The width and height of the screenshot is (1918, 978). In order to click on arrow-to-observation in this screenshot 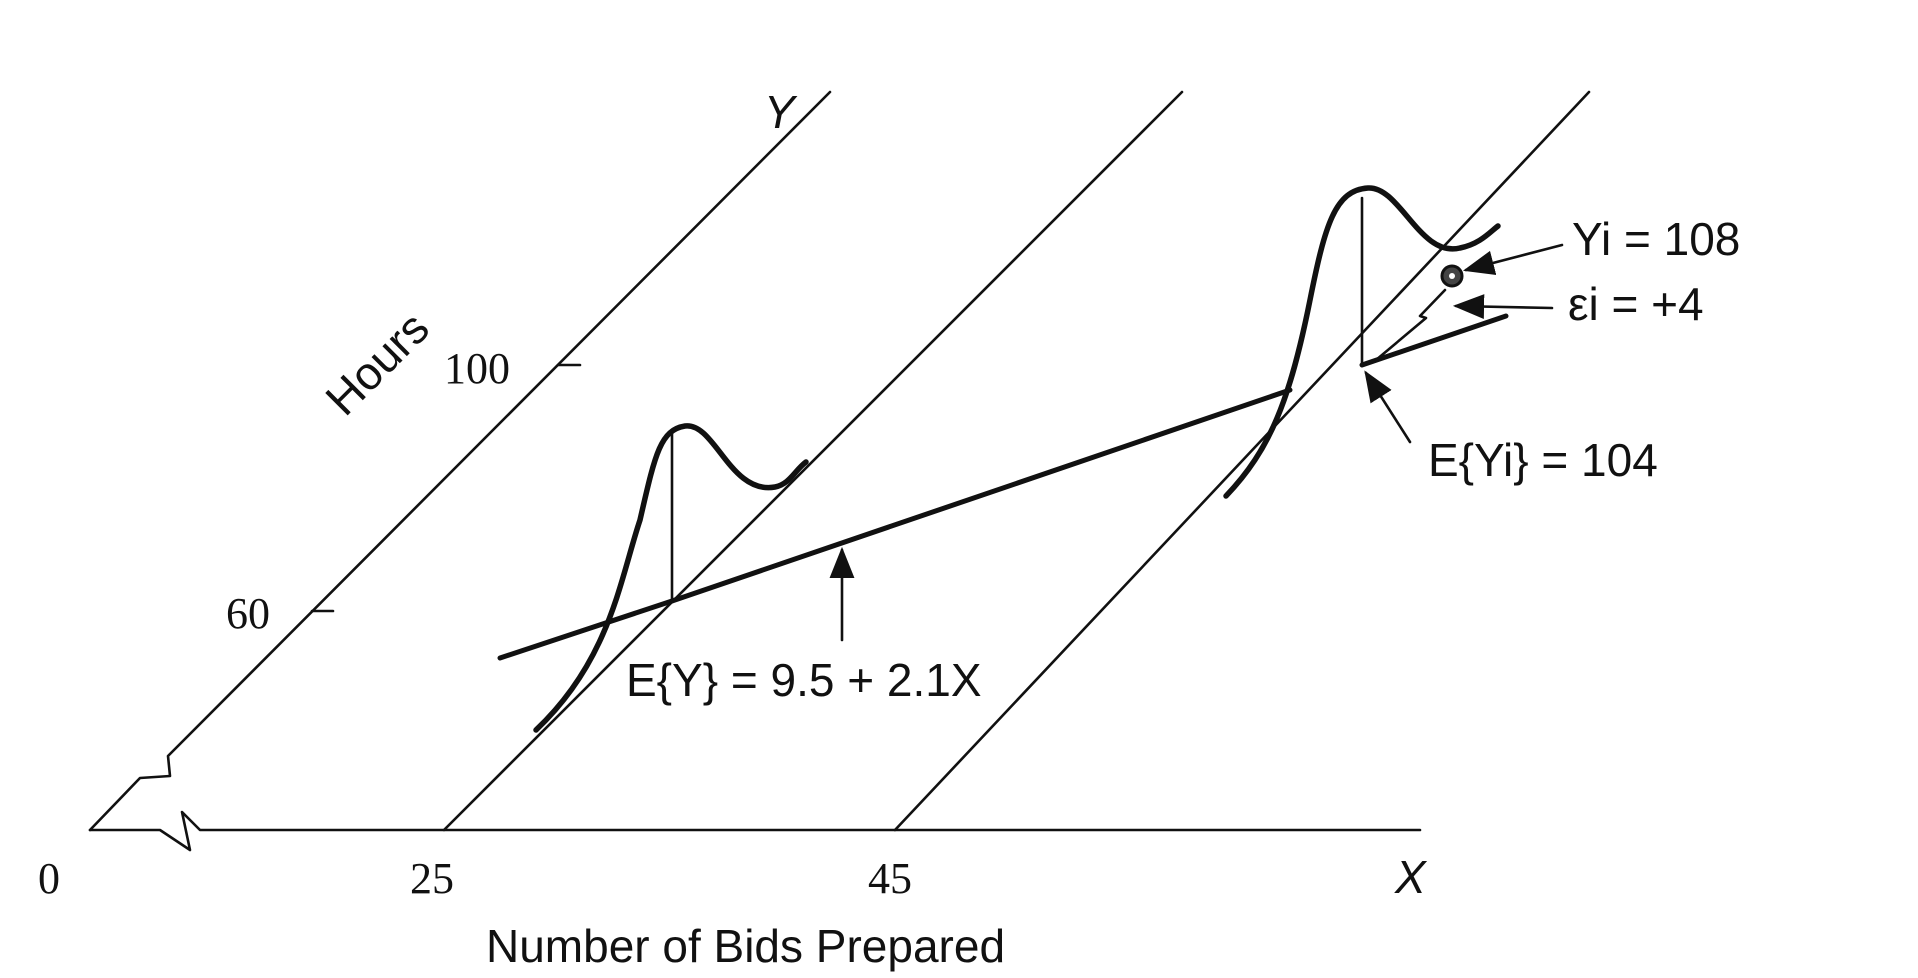, I will do `click(1513, 259)`.